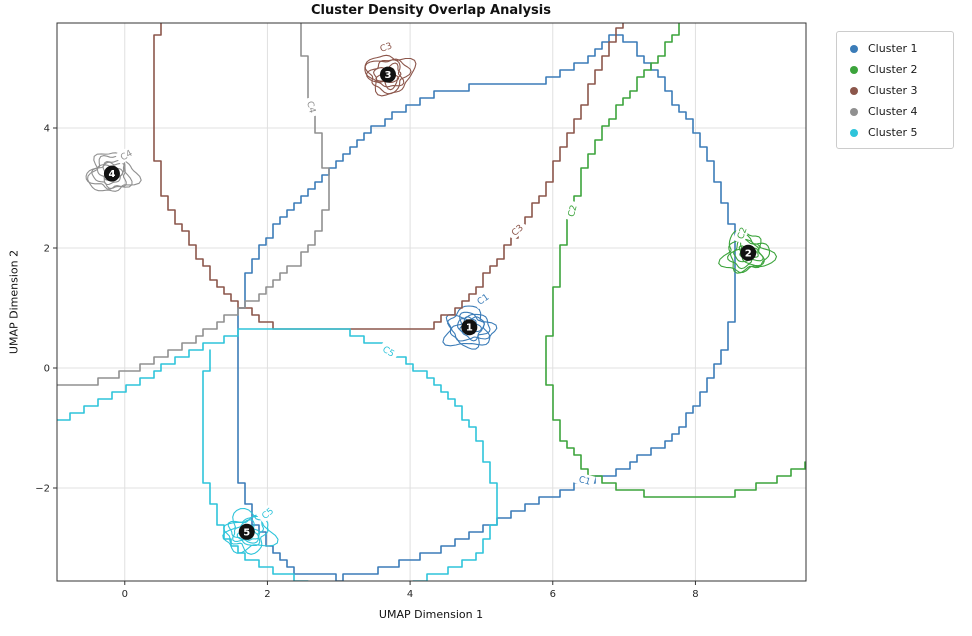  Describe the element at coordinates (410, 594) in the screenshot. I see `x-tick-label: 4` at that location.